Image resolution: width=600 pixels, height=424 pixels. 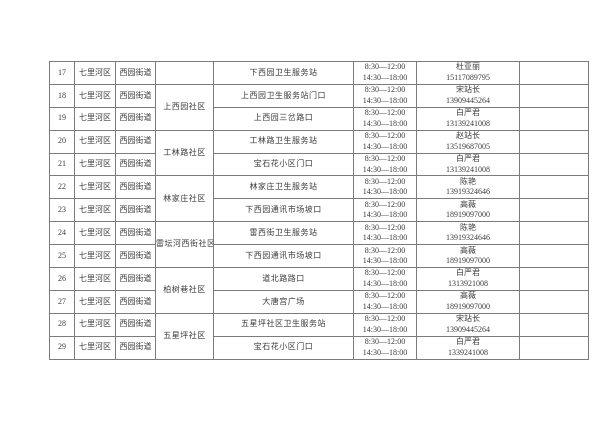 I want to click on contact-cell: 宋站长 13909445264, so click(x=468, y=95).